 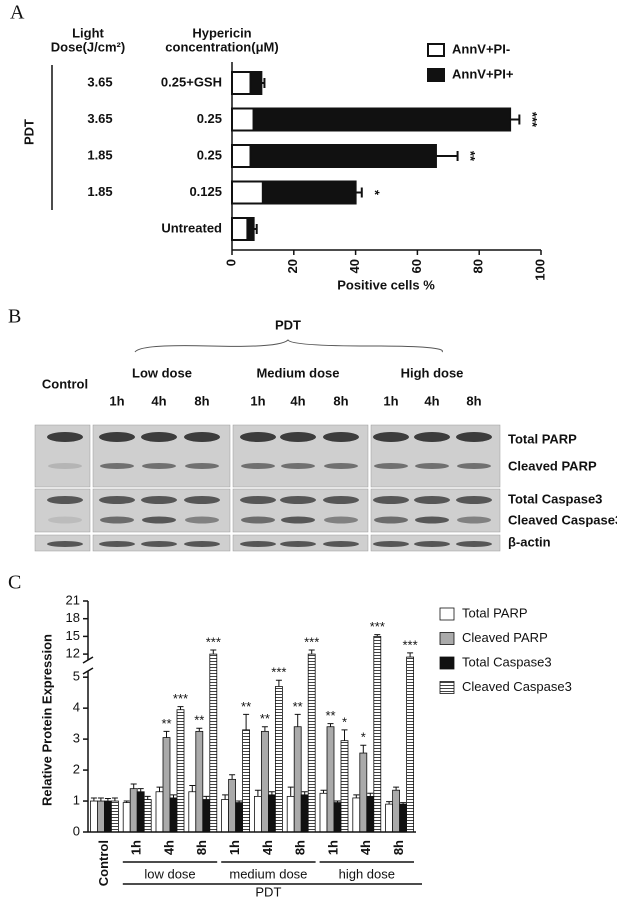 What do you see at coordinates (205, 191) in the screenshot?
I see `category-label: 0.125` at bounding box center [205, 191].